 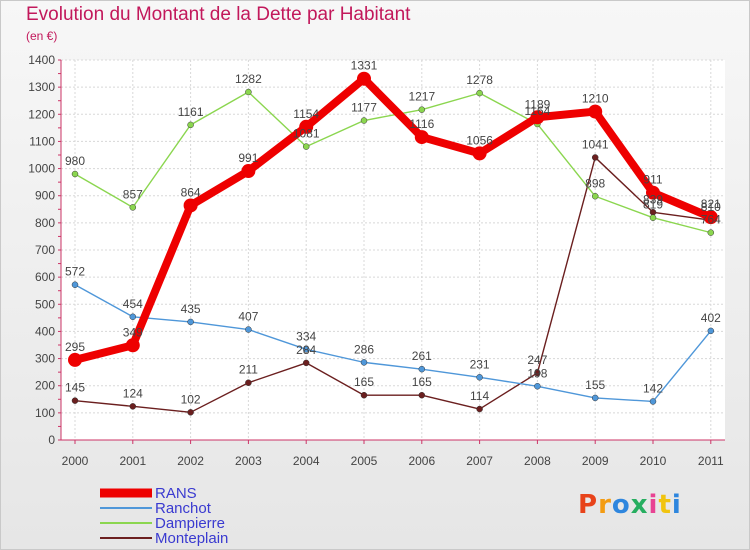 What do you see at coordinates (595, 461) in the screenshot?
I see `x-tick-label: 2009` at bounding box center [595, 461].